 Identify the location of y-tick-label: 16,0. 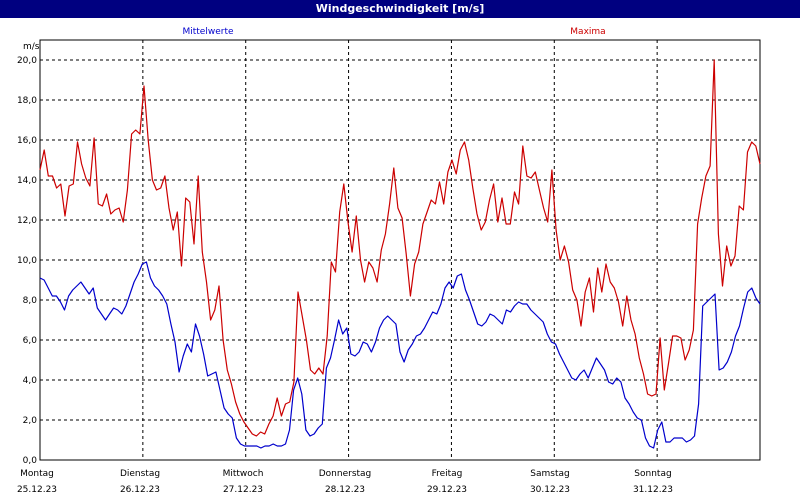
(27, 141).